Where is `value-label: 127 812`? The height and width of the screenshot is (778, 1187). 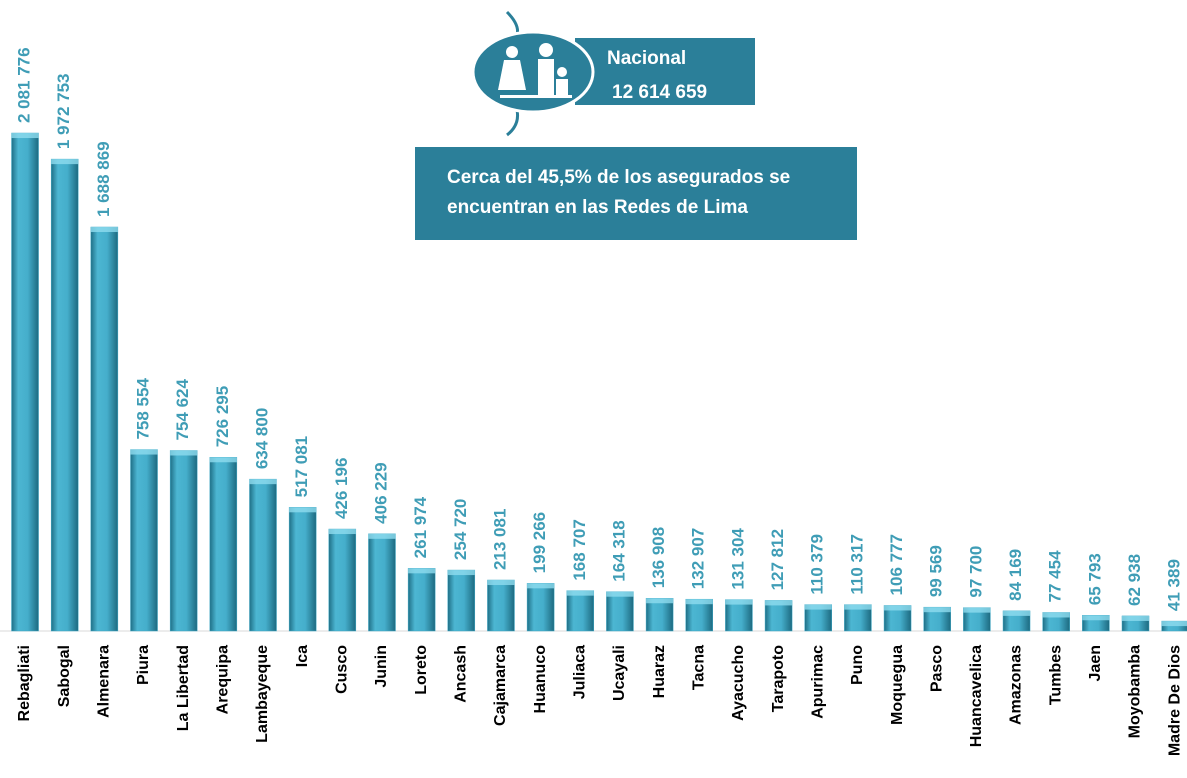
value-label: 127 812 is located at coordinates (777, 559).